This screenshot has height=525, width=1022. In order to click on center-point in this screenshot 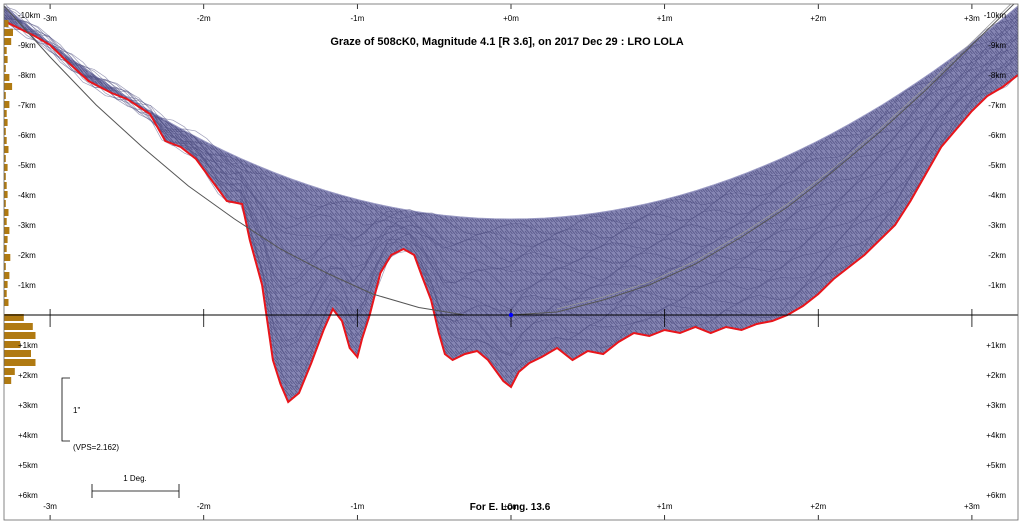, I will do `click(511, 315)`.